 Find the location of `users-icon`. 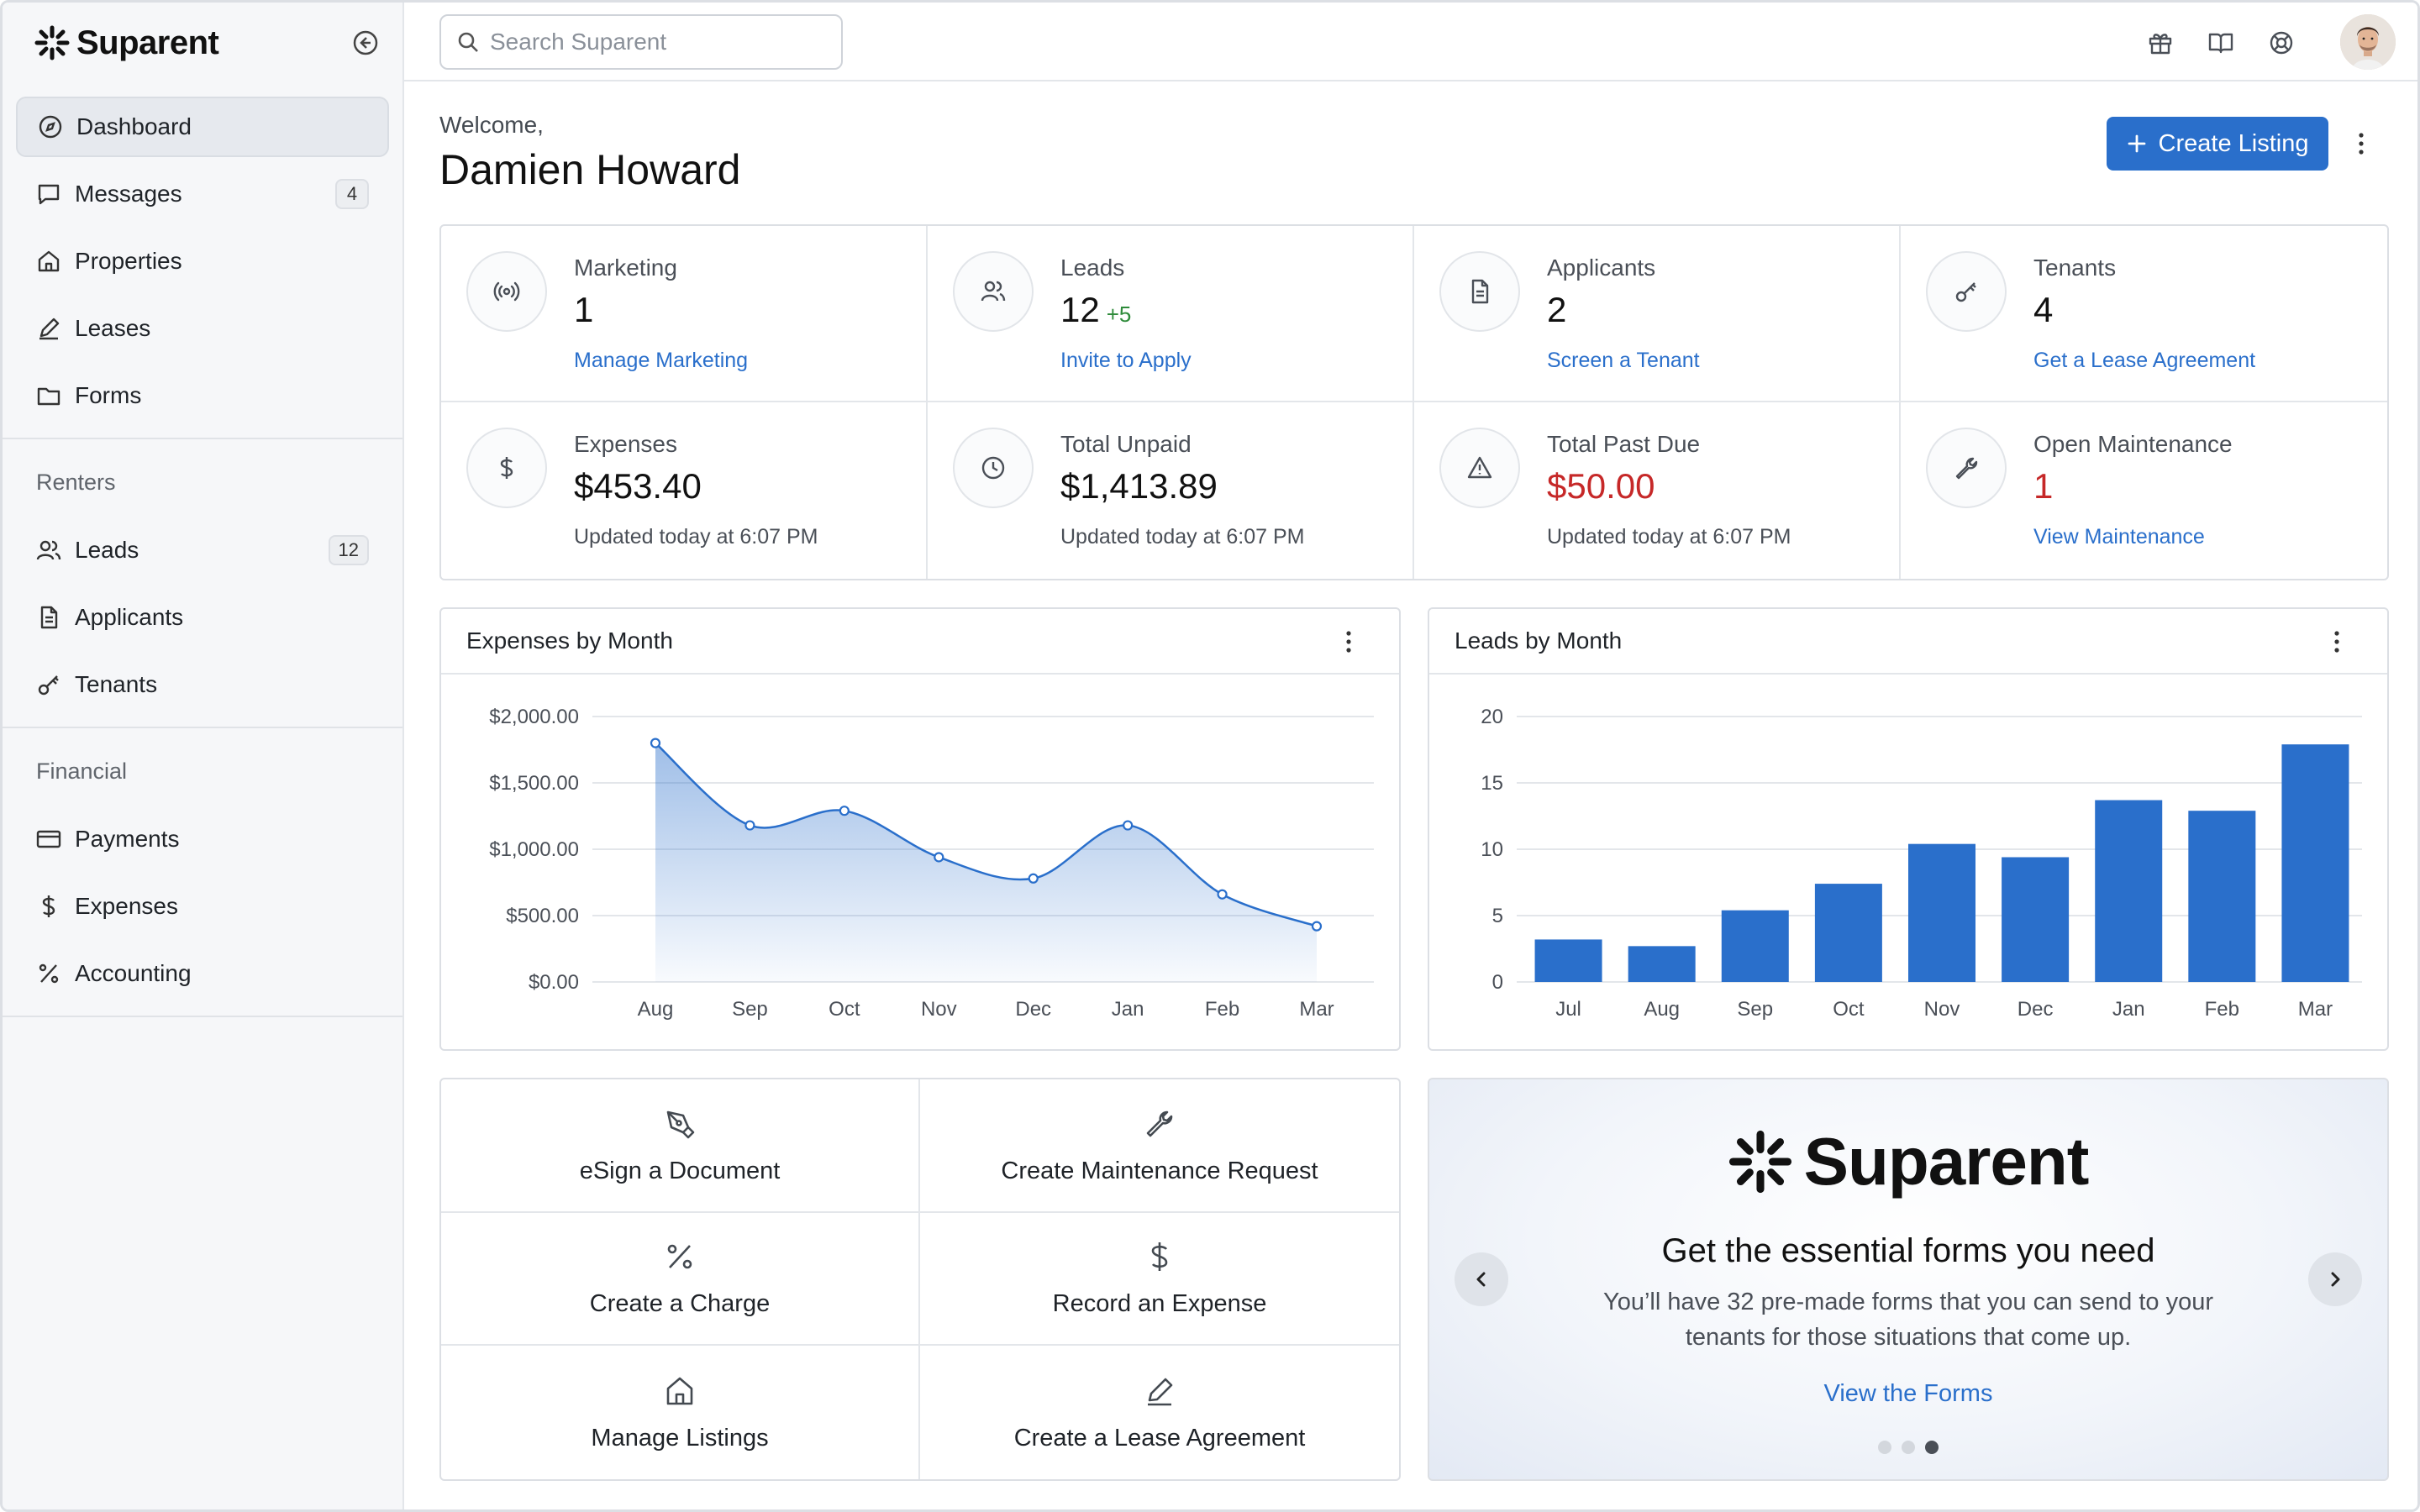

users-icon is located at coordinates (993, 291).